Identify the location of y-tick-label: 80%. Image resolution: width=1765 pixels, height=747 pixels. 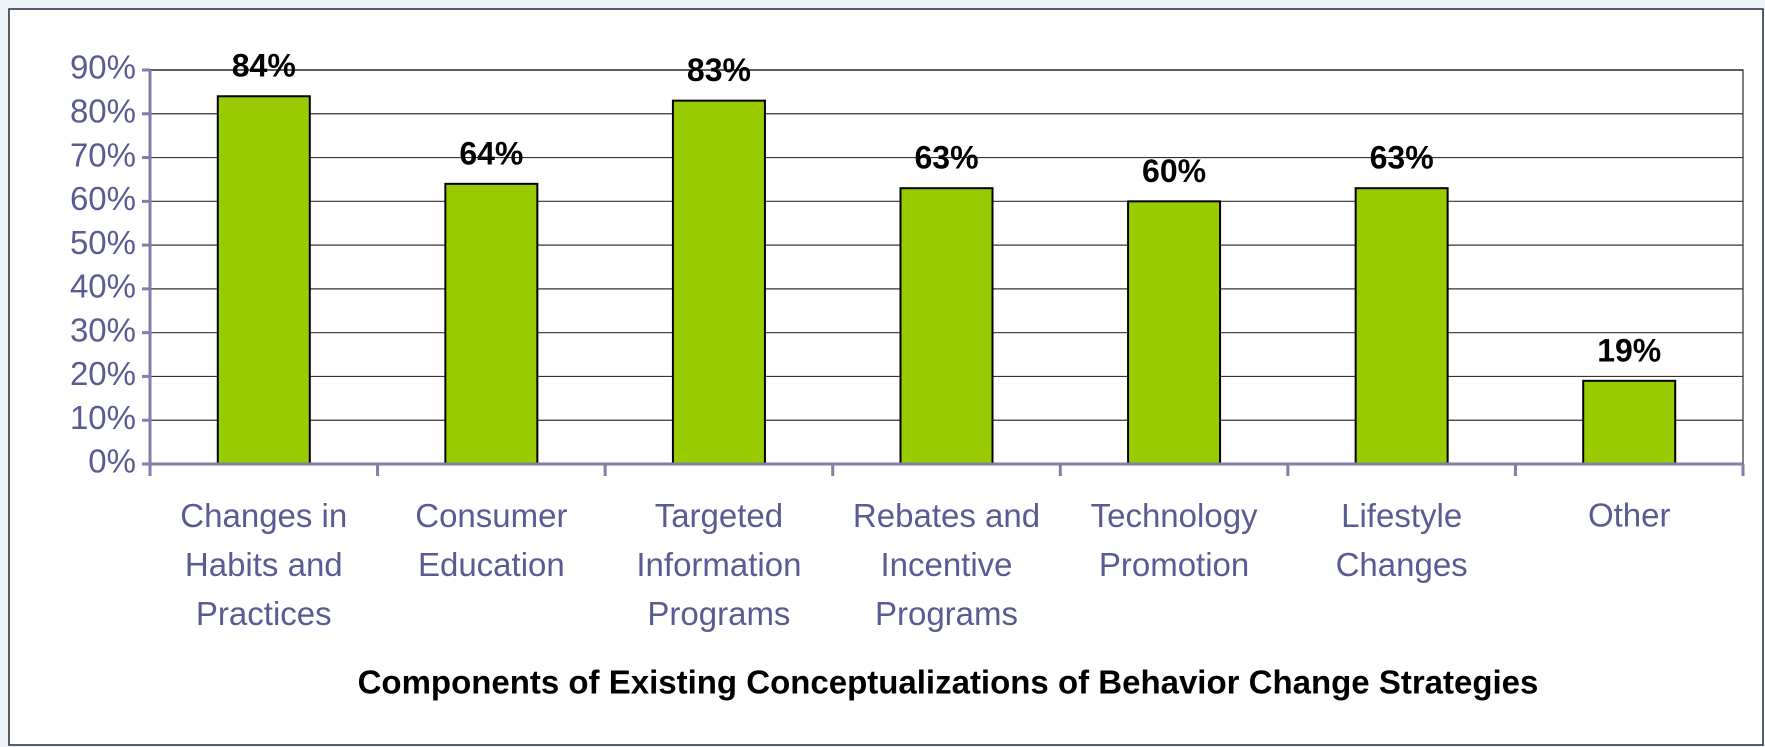
(103, 110).